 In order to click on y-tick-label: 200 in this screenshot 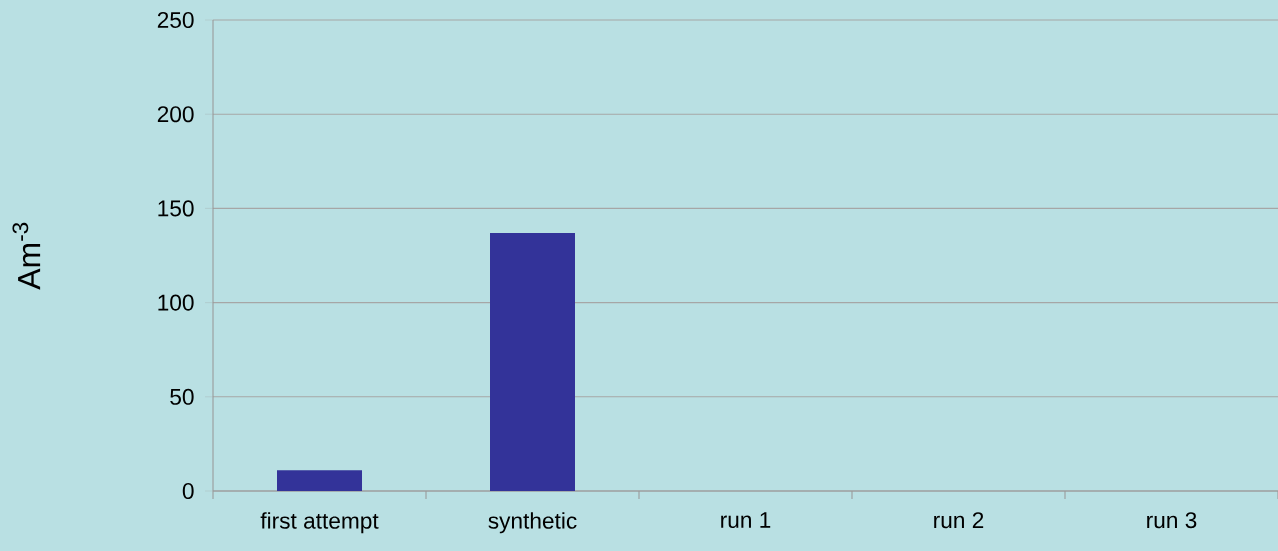, I will do `click(175, 114)`.